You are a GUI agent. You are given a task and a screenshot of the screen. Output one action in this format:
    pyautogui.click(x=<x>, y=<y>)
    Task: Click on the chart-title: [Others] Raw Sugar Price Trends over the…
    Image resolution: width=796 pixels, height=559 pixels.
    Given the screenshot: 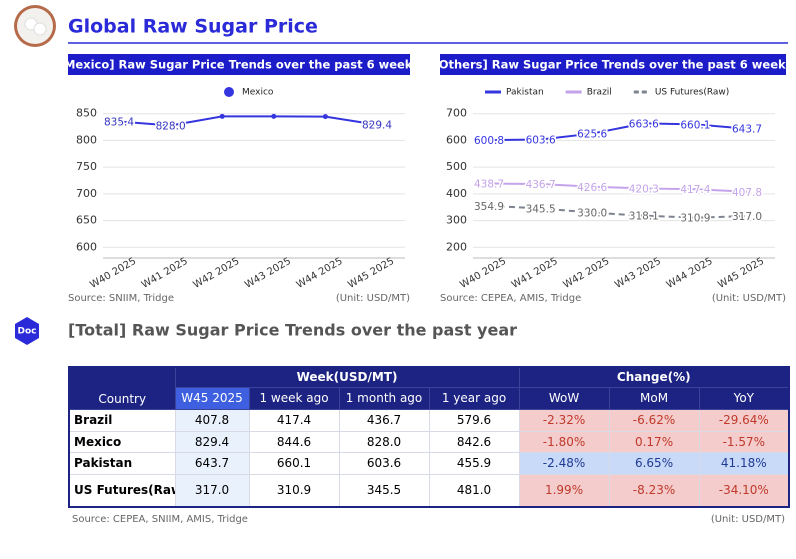 What is the action you would take?
    pyautogui.click(x=612, y=65)
    